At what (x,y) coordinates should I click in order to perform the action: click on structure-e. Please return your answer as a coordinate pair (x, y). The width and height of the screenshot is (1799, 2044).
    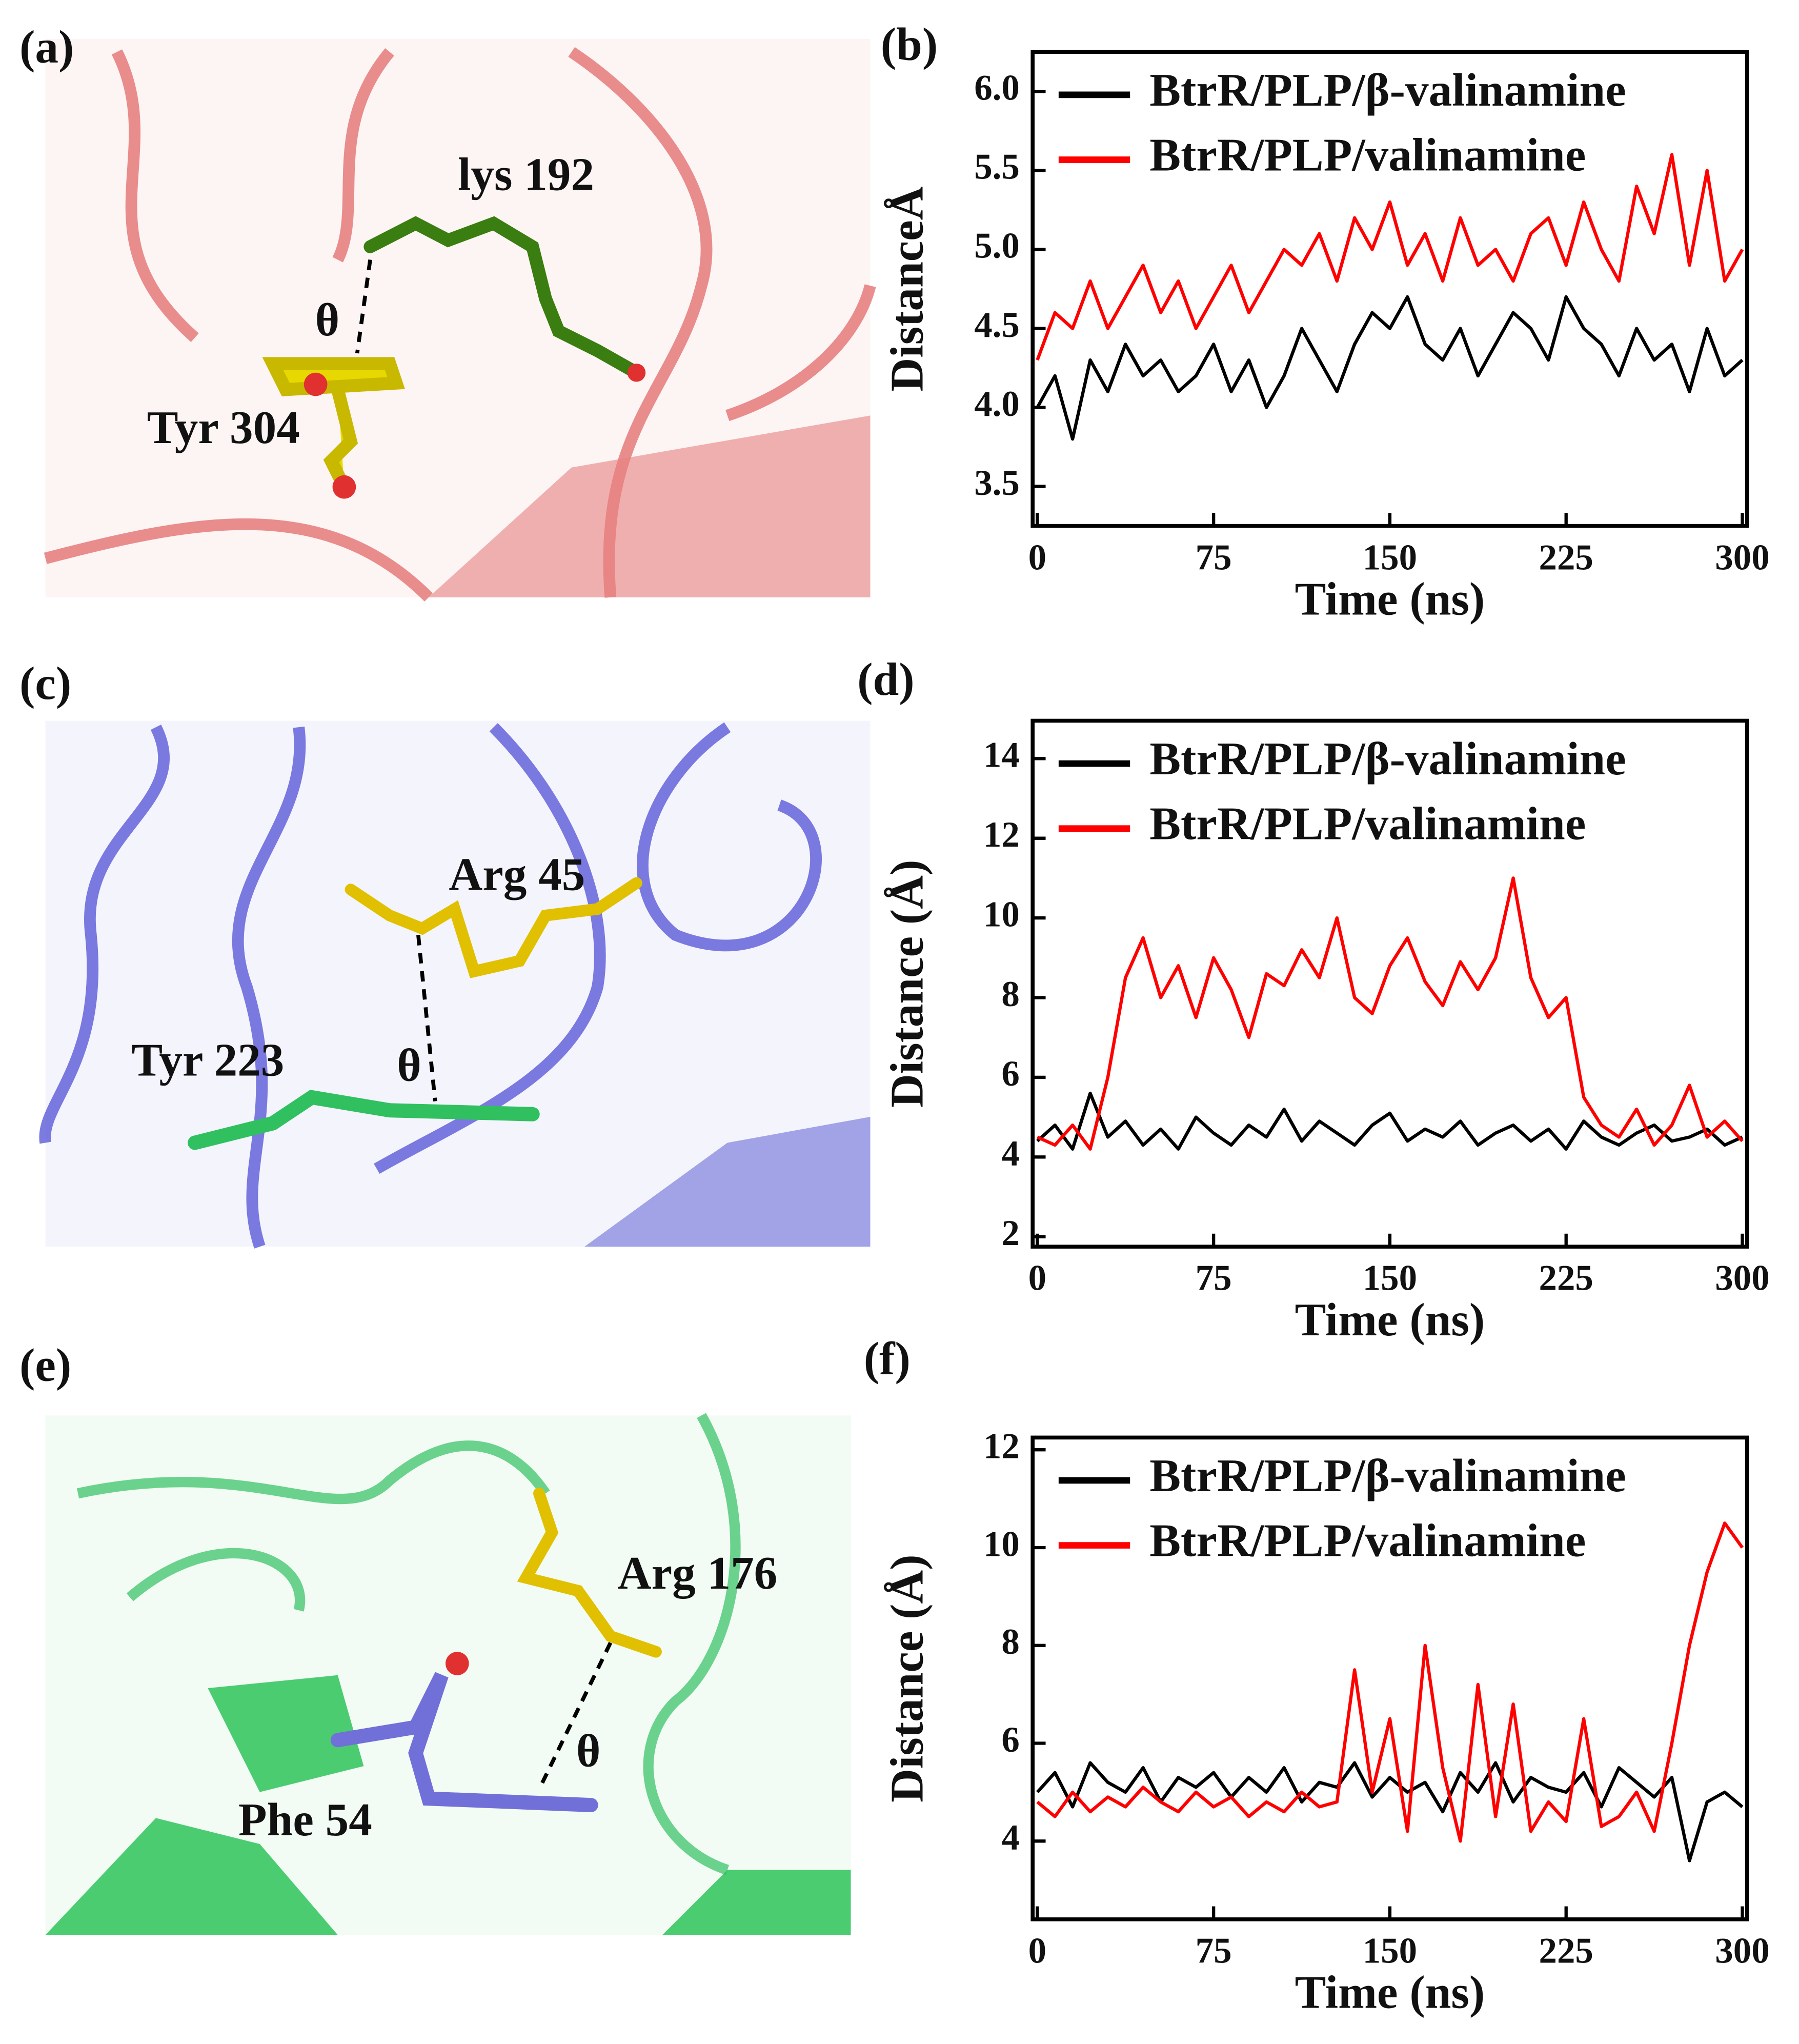
    Looking at the image, I should click on (448, 1674).